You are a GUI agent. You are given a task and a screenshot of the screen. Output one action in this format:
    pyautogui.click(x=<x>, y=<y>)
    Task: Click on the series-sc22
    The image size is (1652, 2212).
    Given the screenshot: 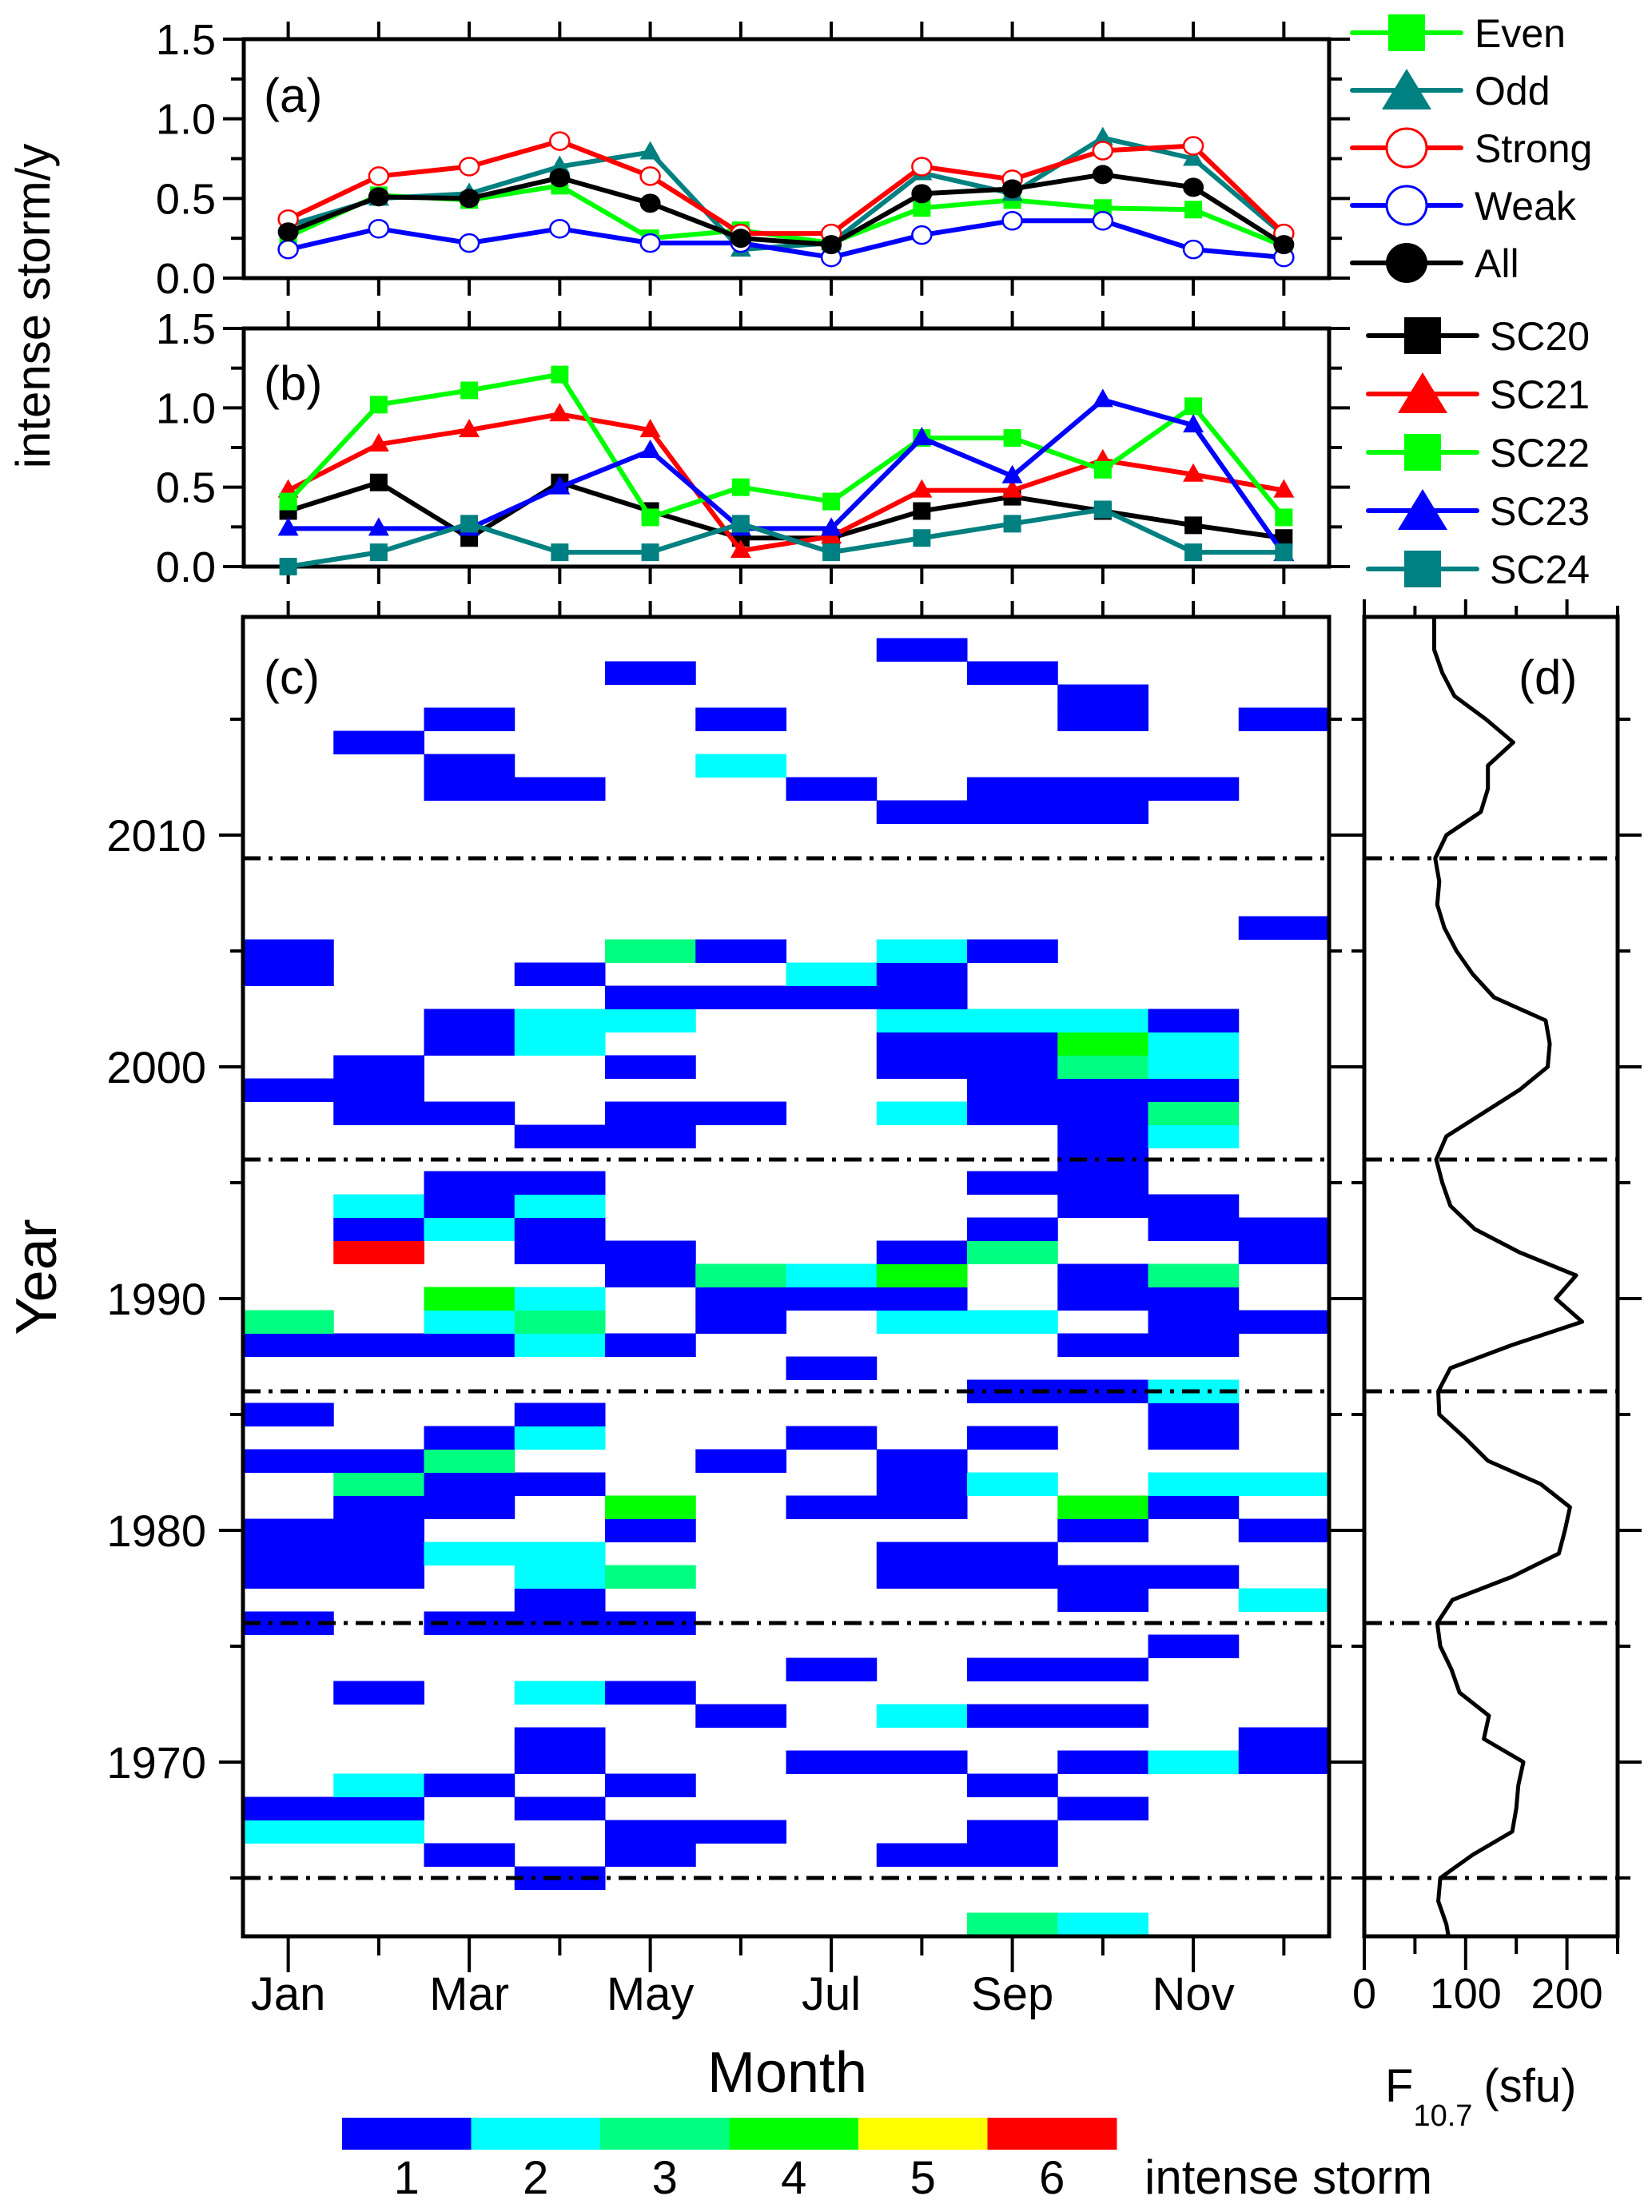 What is the action you would take?
    pyautogui.click(x=786, y=446)
    